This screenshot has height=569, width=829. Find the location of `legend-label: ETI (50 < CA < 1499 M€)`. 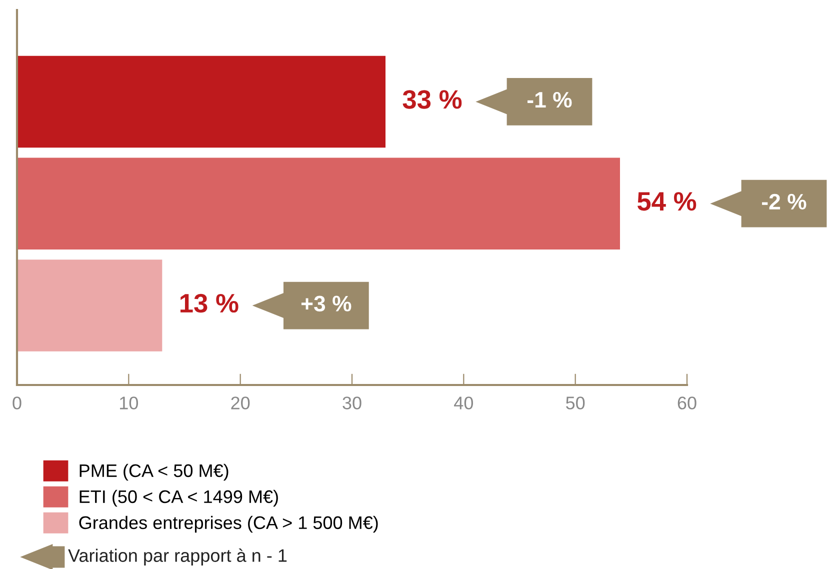

legend-label: ETI (50 < CA < 1499 M€) is located at coordinates (179, 498).